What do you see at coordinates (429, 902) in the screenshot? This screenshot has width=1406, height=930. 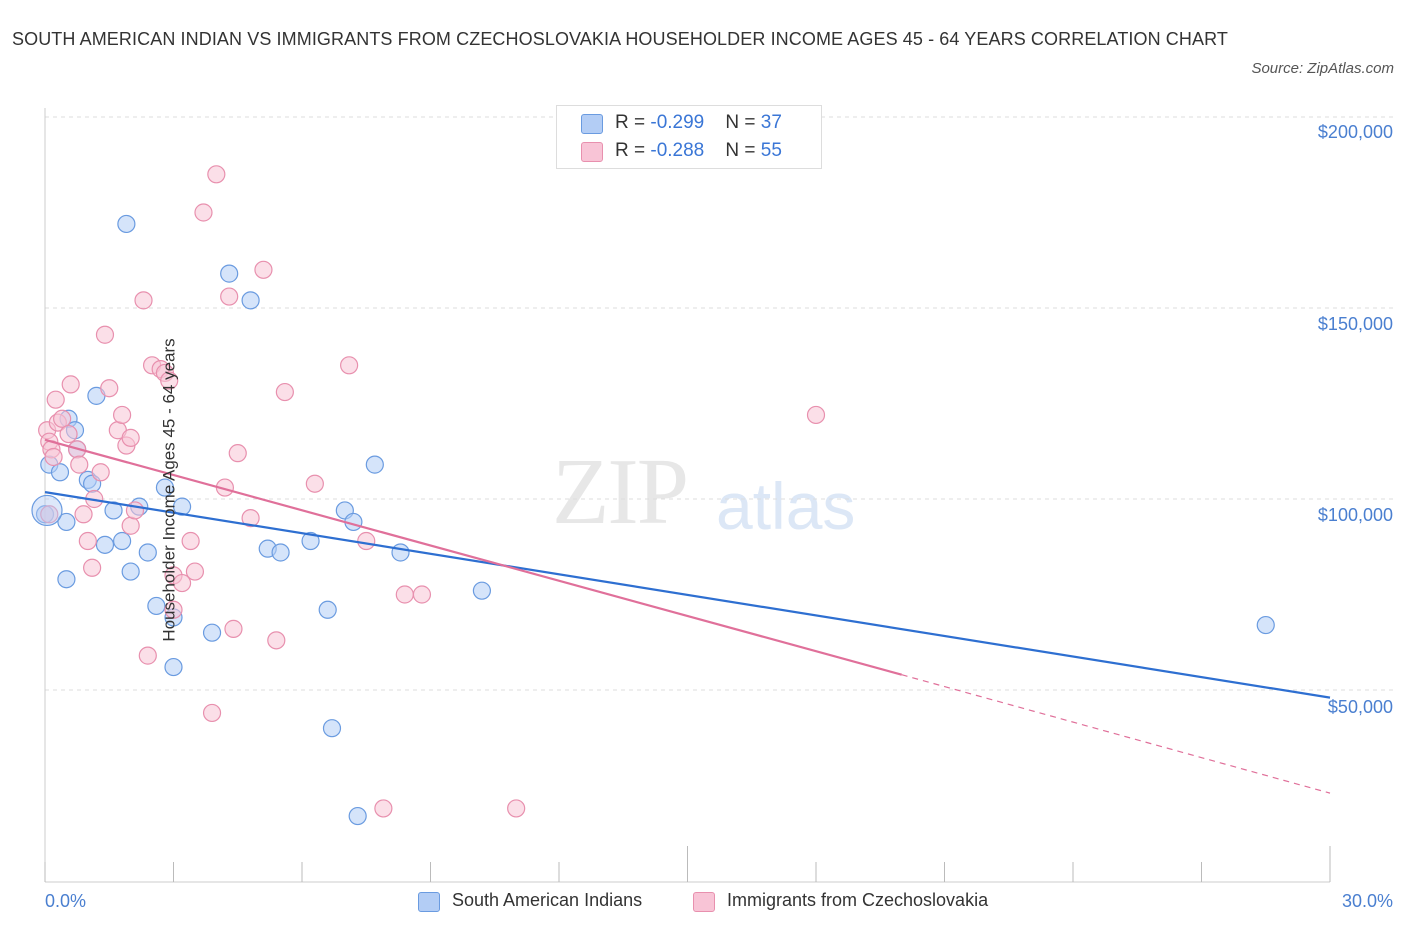 I see `bottom-legend-swatch-blue` at bounding box center [429, 902].